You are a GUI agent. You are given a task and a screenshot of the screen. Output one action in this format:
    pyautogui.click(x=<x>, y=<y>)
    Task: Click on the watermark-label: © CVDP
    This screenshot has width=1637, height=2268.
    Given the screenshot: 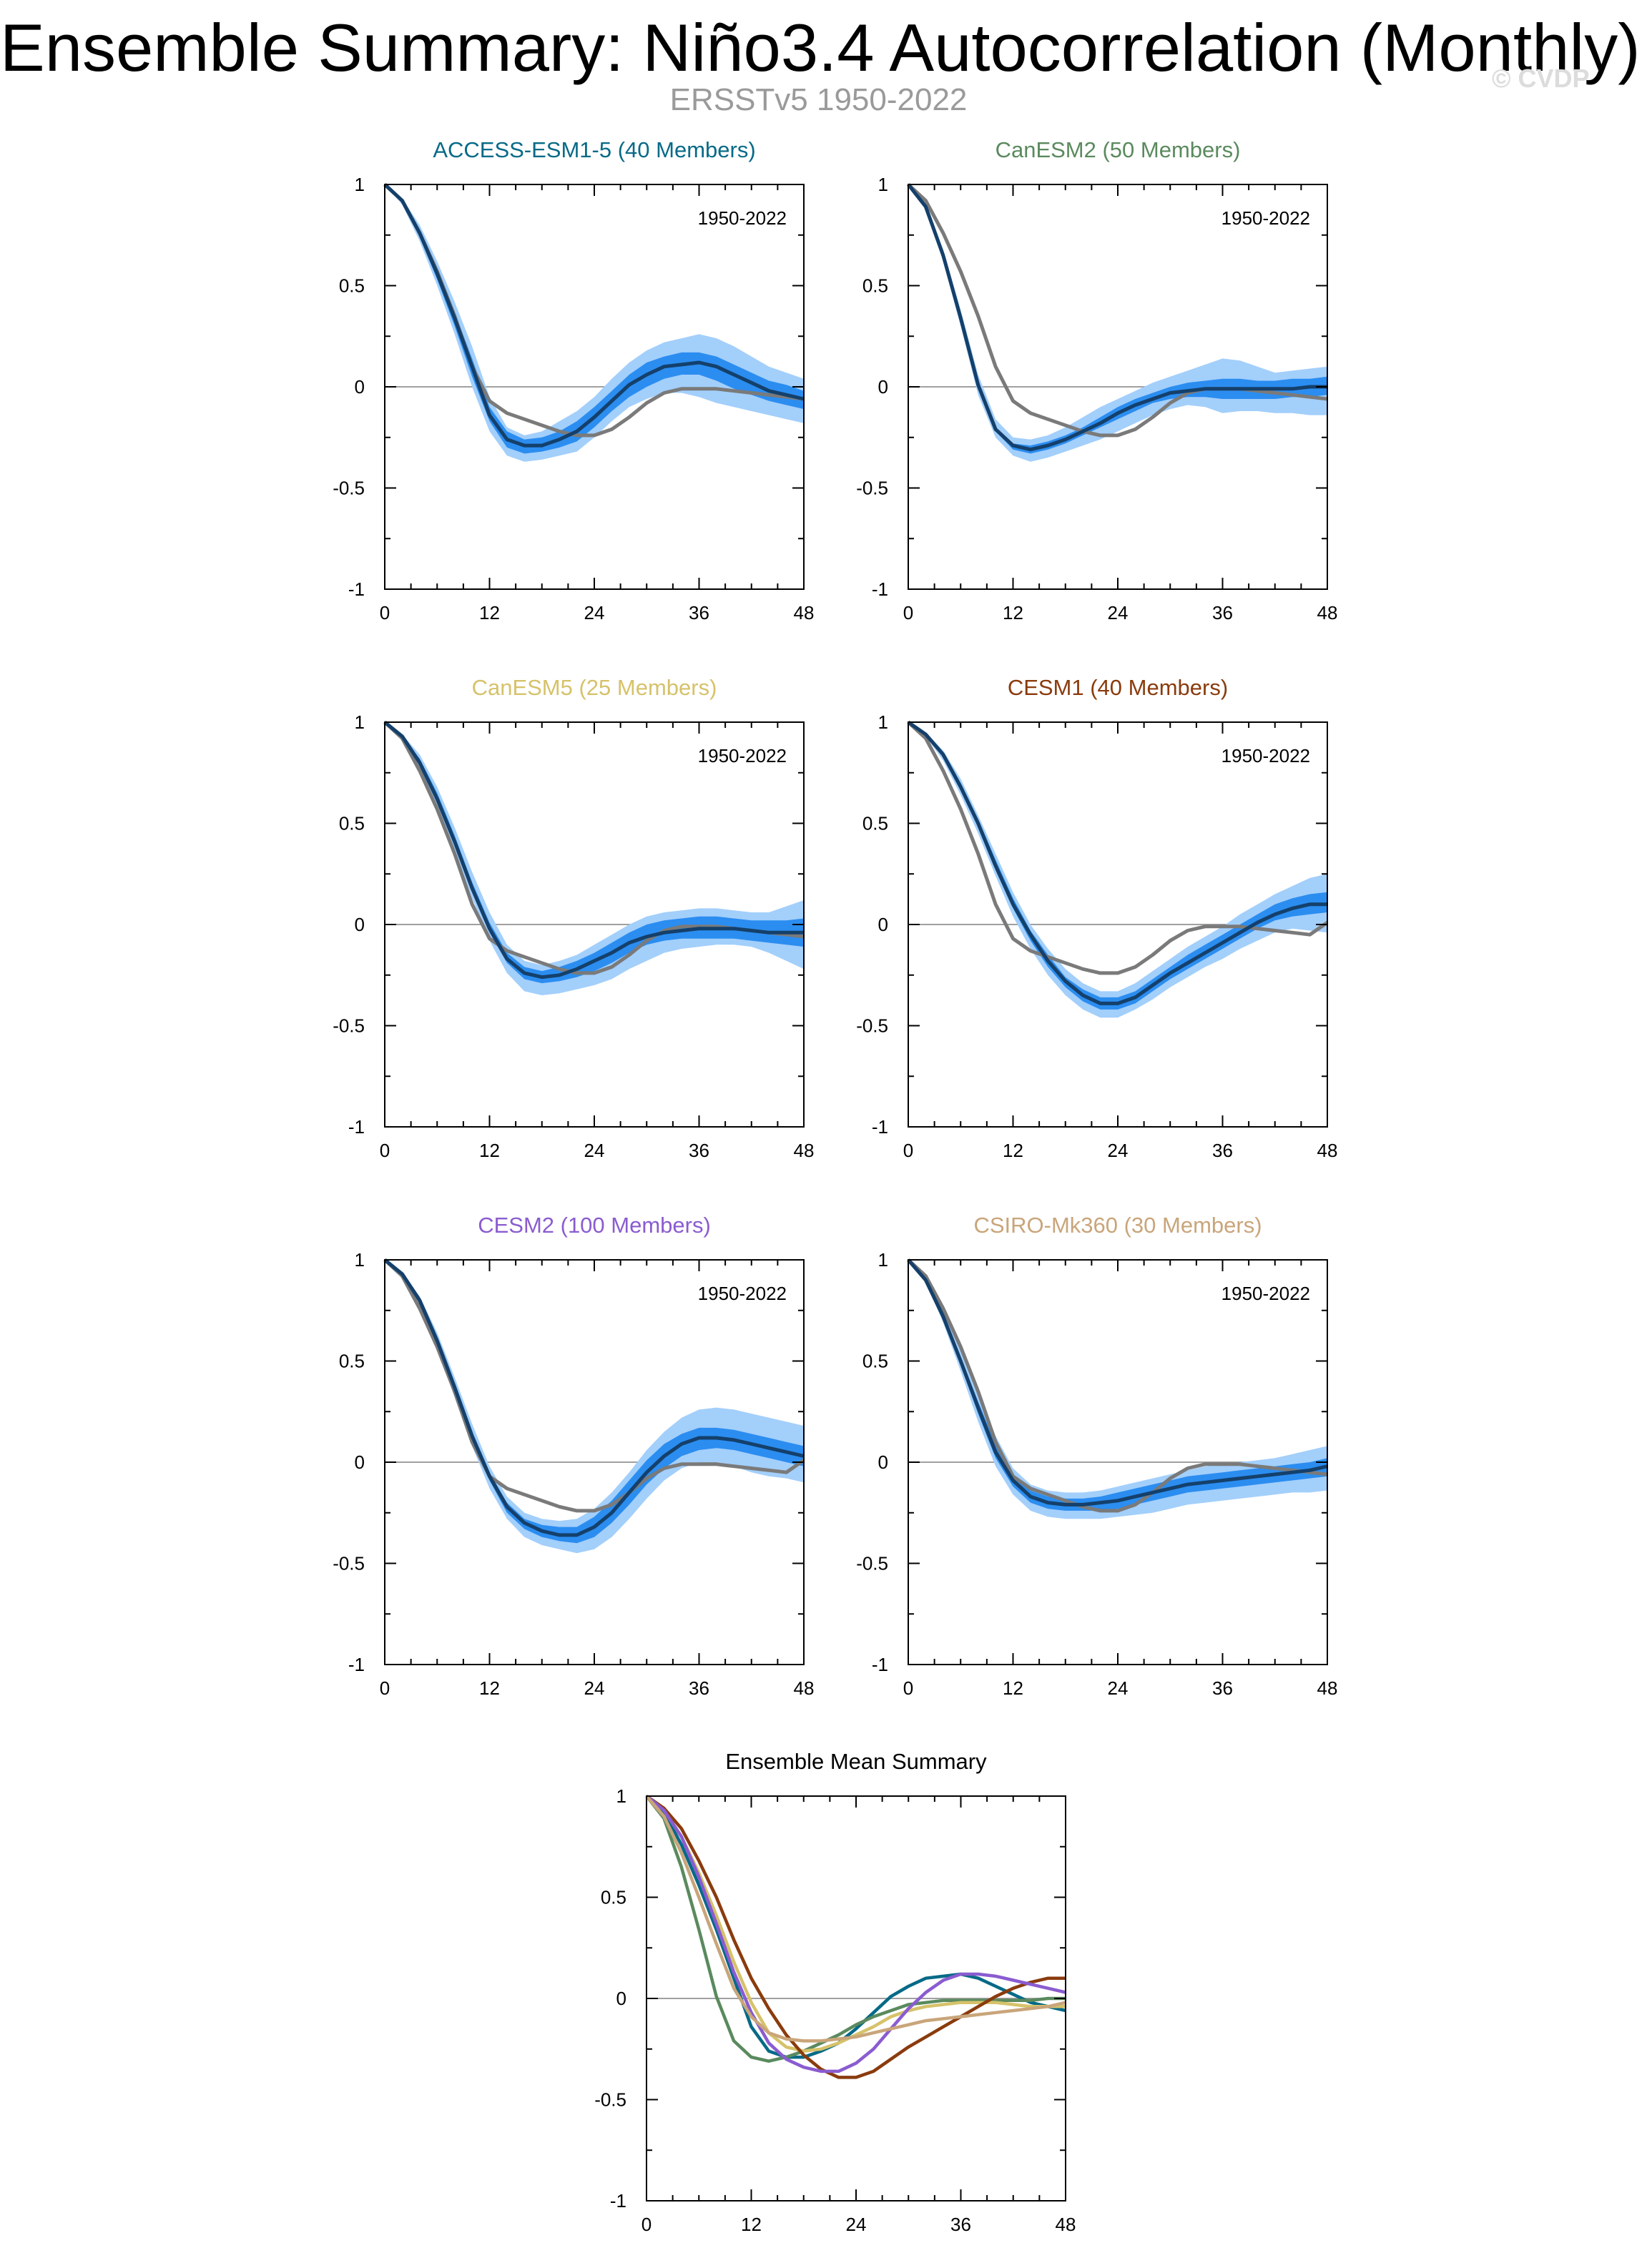 What is the action you would take?
    pyautogui.click(x=1541, y=78)
    